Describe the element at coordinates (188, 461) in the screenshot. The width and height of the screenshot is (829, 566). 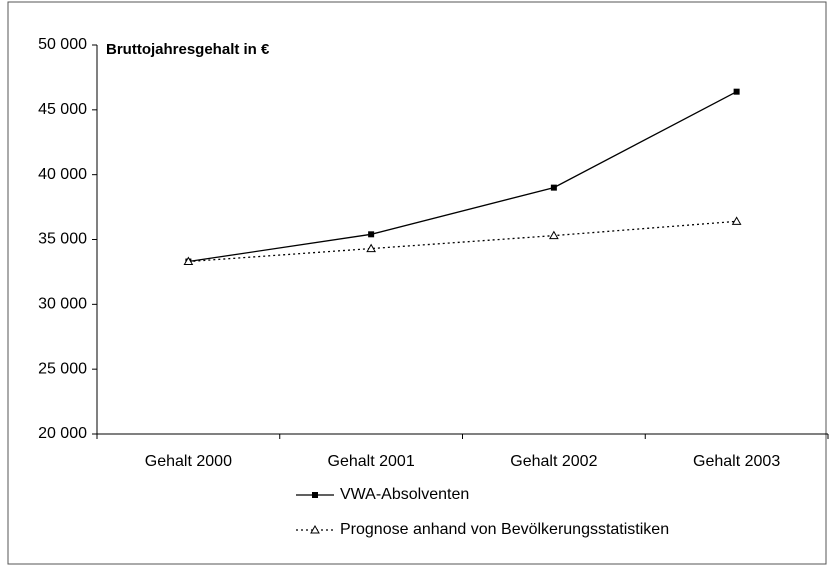
I see `x-tick-label: Gehalt 2000` at that location.